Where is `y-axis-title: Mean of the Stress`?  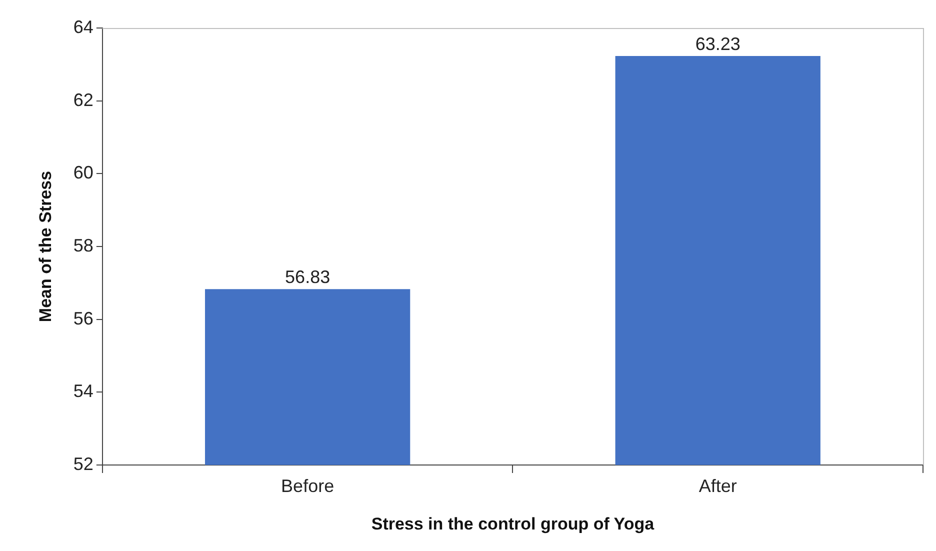
y-axis-title: Mean of the Stress is located at coordinates (45, 246).